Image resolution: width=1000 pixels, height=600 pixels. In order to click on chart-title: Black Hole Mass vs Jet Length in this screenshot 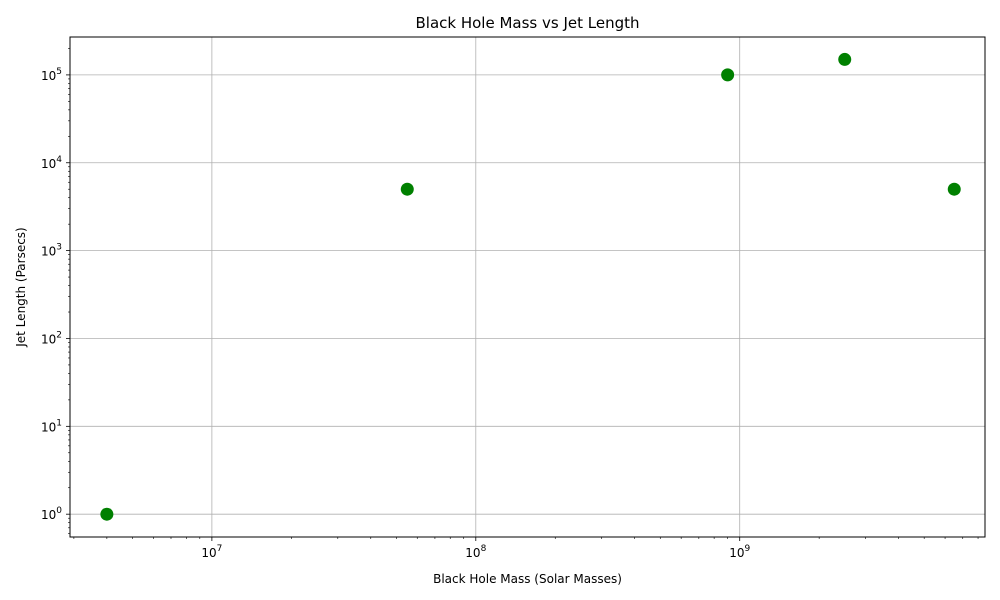, I will do `click(527, 23)`.